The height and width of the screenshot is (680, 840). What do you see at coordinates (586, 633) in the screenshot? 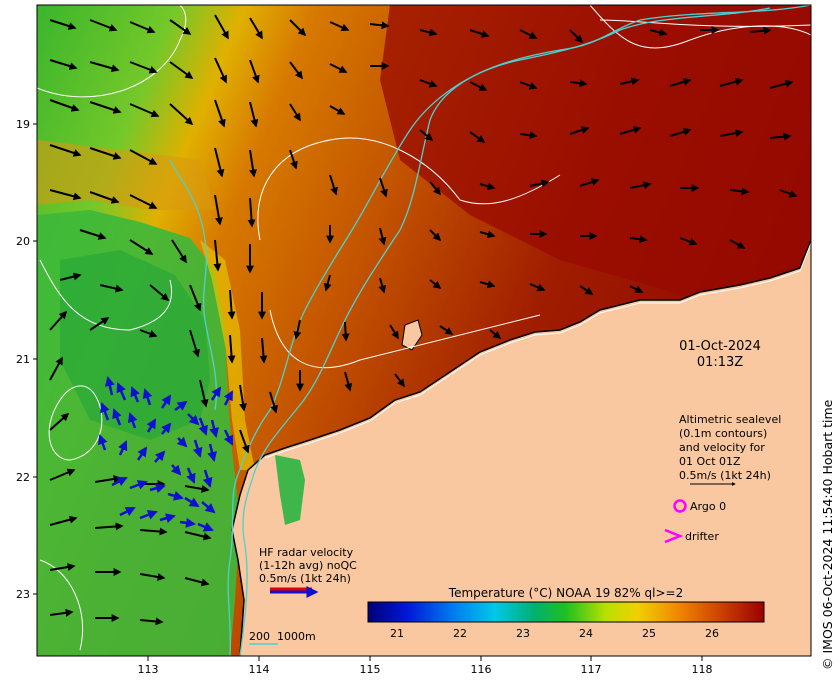
I see `colorbar-tick-24: 24` at bounding box center [586, 633].